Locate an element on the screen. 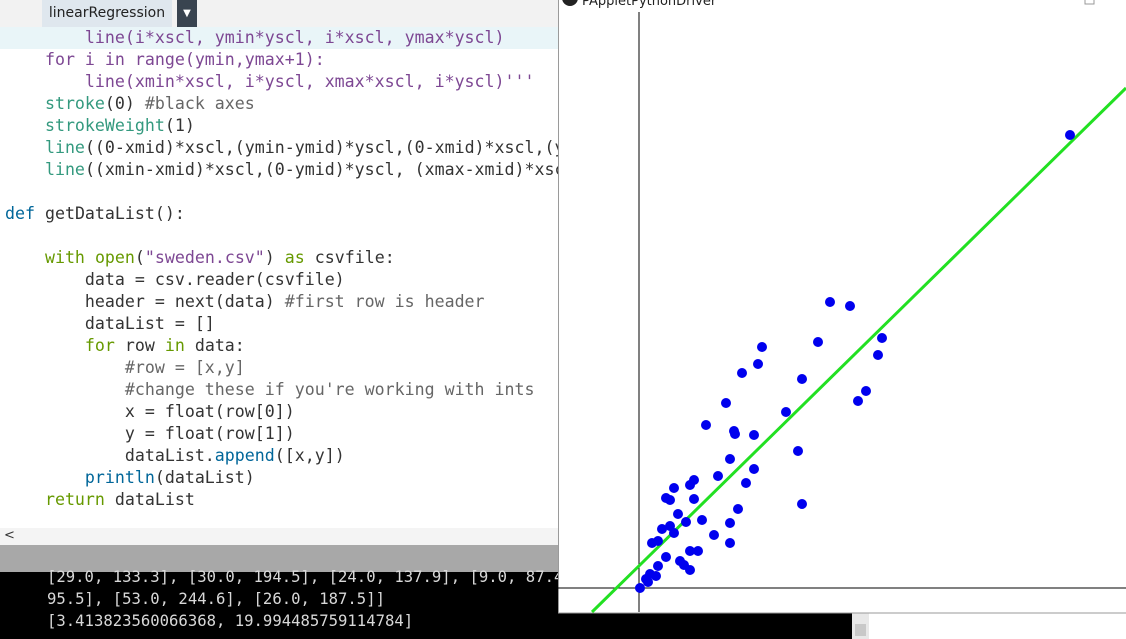 The image size is (1126, 639). scroll-thumb is located at coordinates (860, 630).